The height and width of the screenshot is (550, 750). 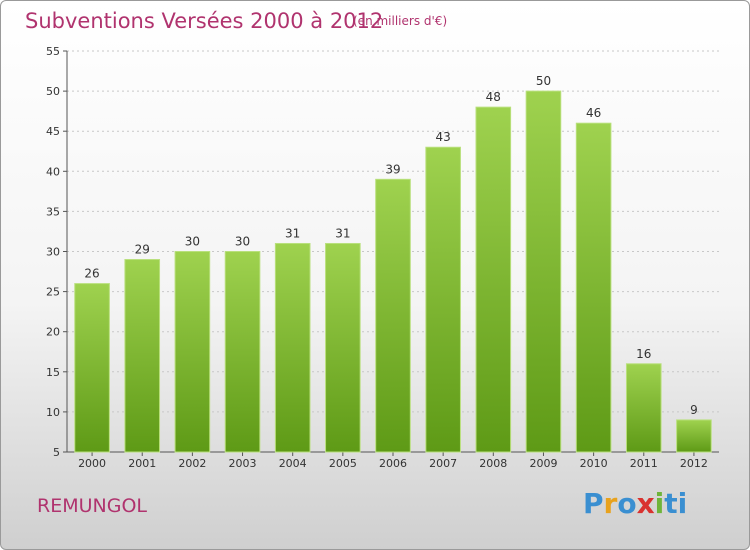 I want to click on chart-title: Subventions Versées 2000 à 2012, so click(x=204, y=21).